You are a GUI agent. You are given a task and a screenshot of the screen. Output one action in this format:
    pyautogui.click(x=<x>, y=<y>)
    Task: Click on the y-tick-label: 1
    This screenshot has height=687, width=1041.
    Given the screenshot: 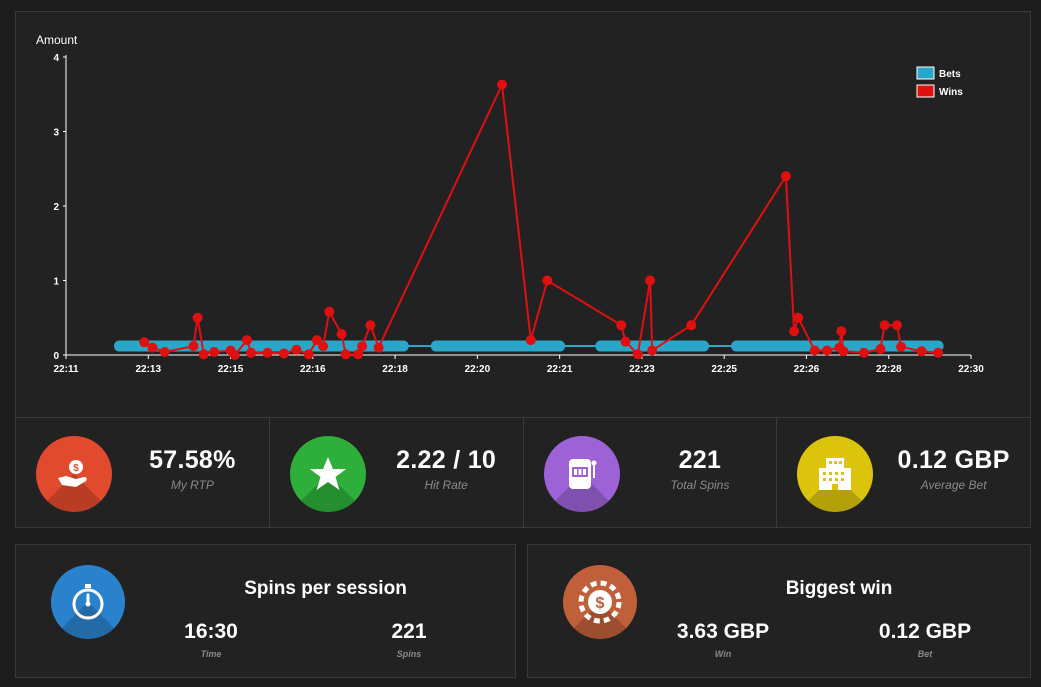 What is the action you would take?
    pyautogui.click(x=56, y=282)
    